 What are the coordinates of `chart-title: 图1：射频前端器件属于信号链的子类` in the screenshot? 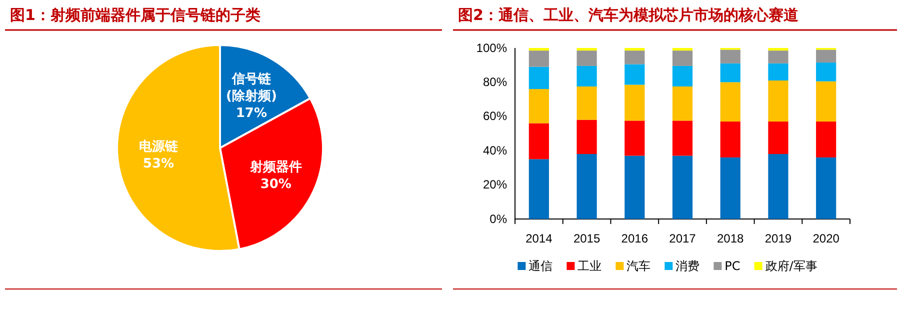 It's located at (135, 15).